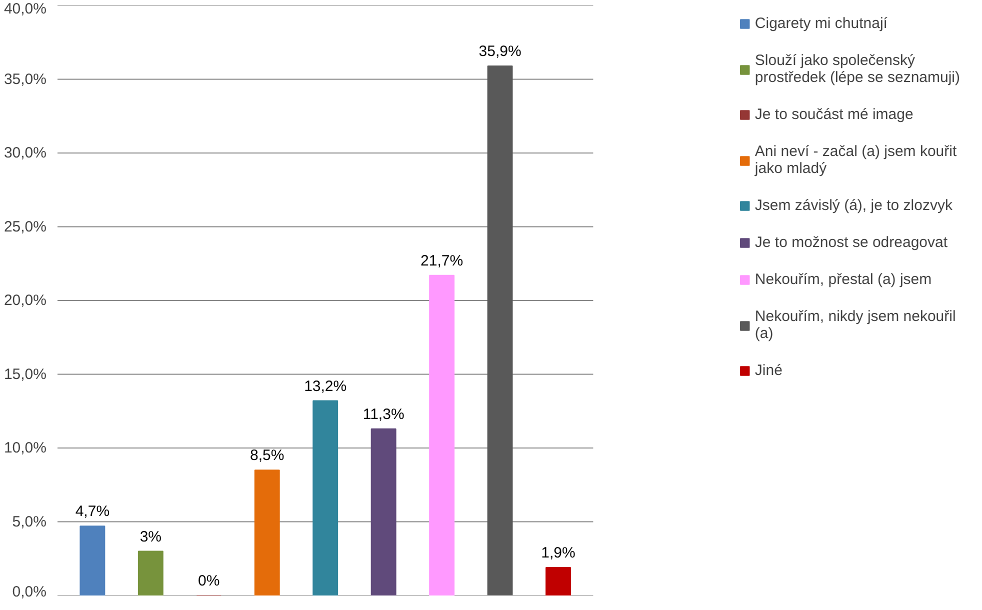 This screenshot has width=982, height=610. Describe the element at coordinates (267, 455) in the screenshot. I see `data-label: 8,5%` at that location.